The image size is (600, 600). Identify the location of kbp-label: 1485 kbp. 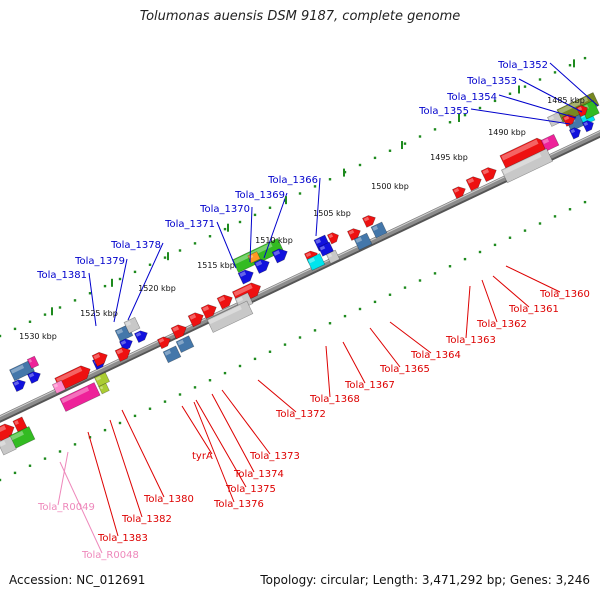
(566, 100).